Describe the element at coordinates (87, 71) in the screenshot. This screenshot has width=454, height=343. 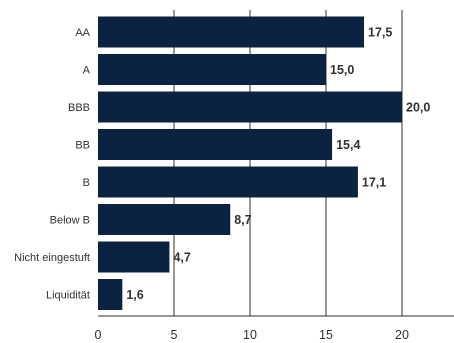
I see `category-label-1: A` at that location.